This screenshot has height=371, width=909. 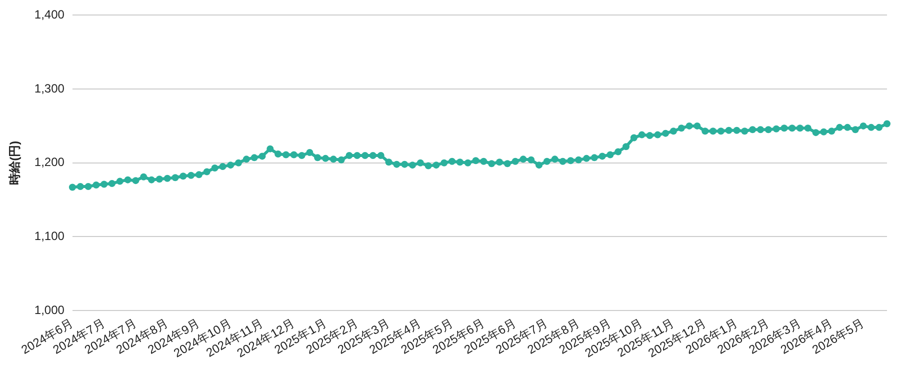 What do you see at coordinates (15, 162) in the screenshot?
I see `y-axis-title: 時給(円)` at bounding box center [15, 162].